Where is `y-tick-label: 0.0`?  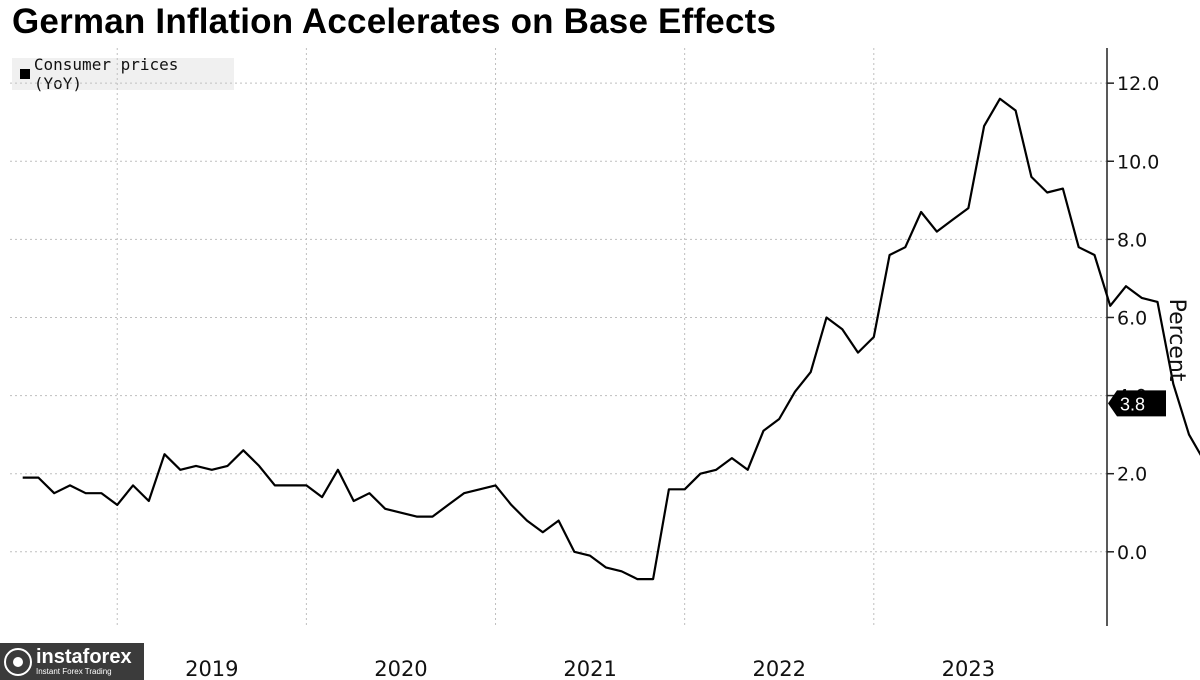 y-tick-label: 0.0 is located at coordinates (1132, 553).